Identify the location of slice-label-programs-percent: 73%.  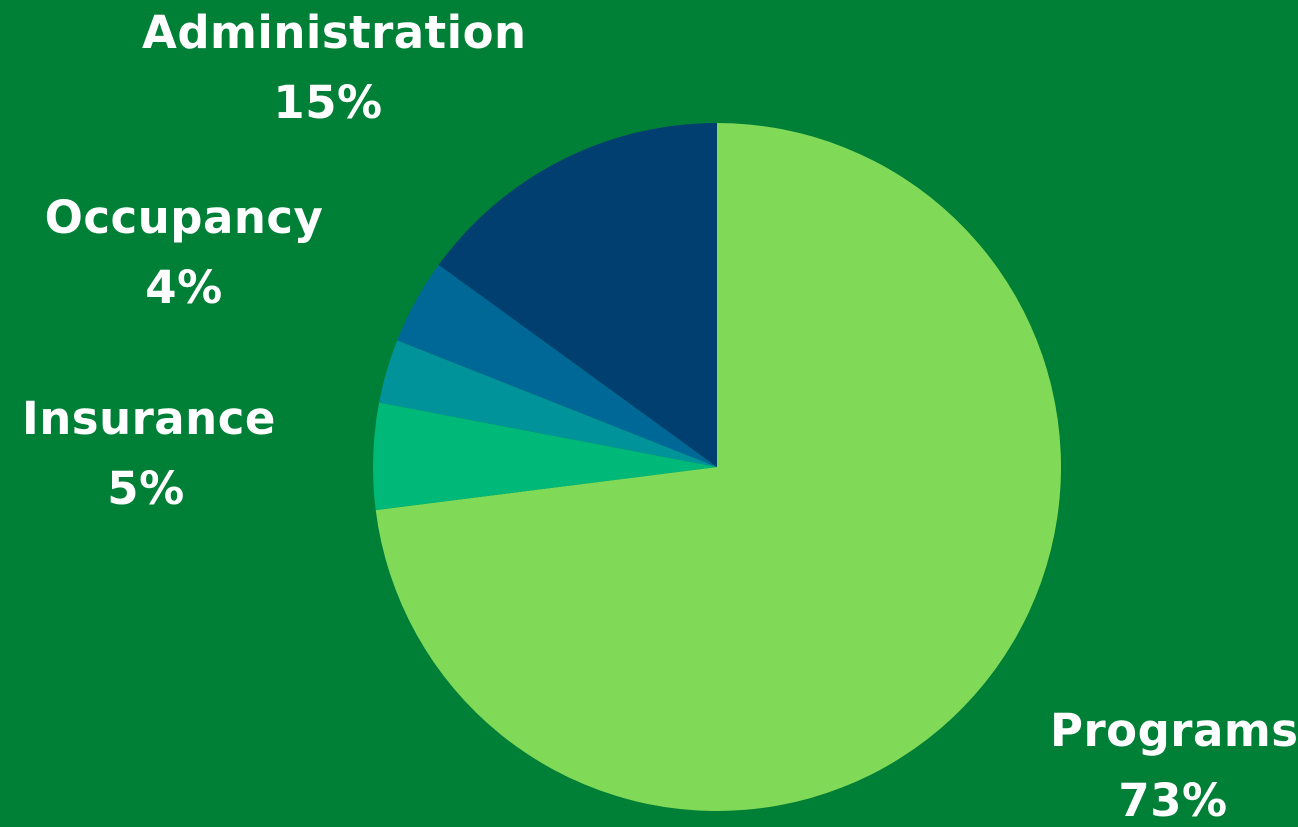
(1173, 800).